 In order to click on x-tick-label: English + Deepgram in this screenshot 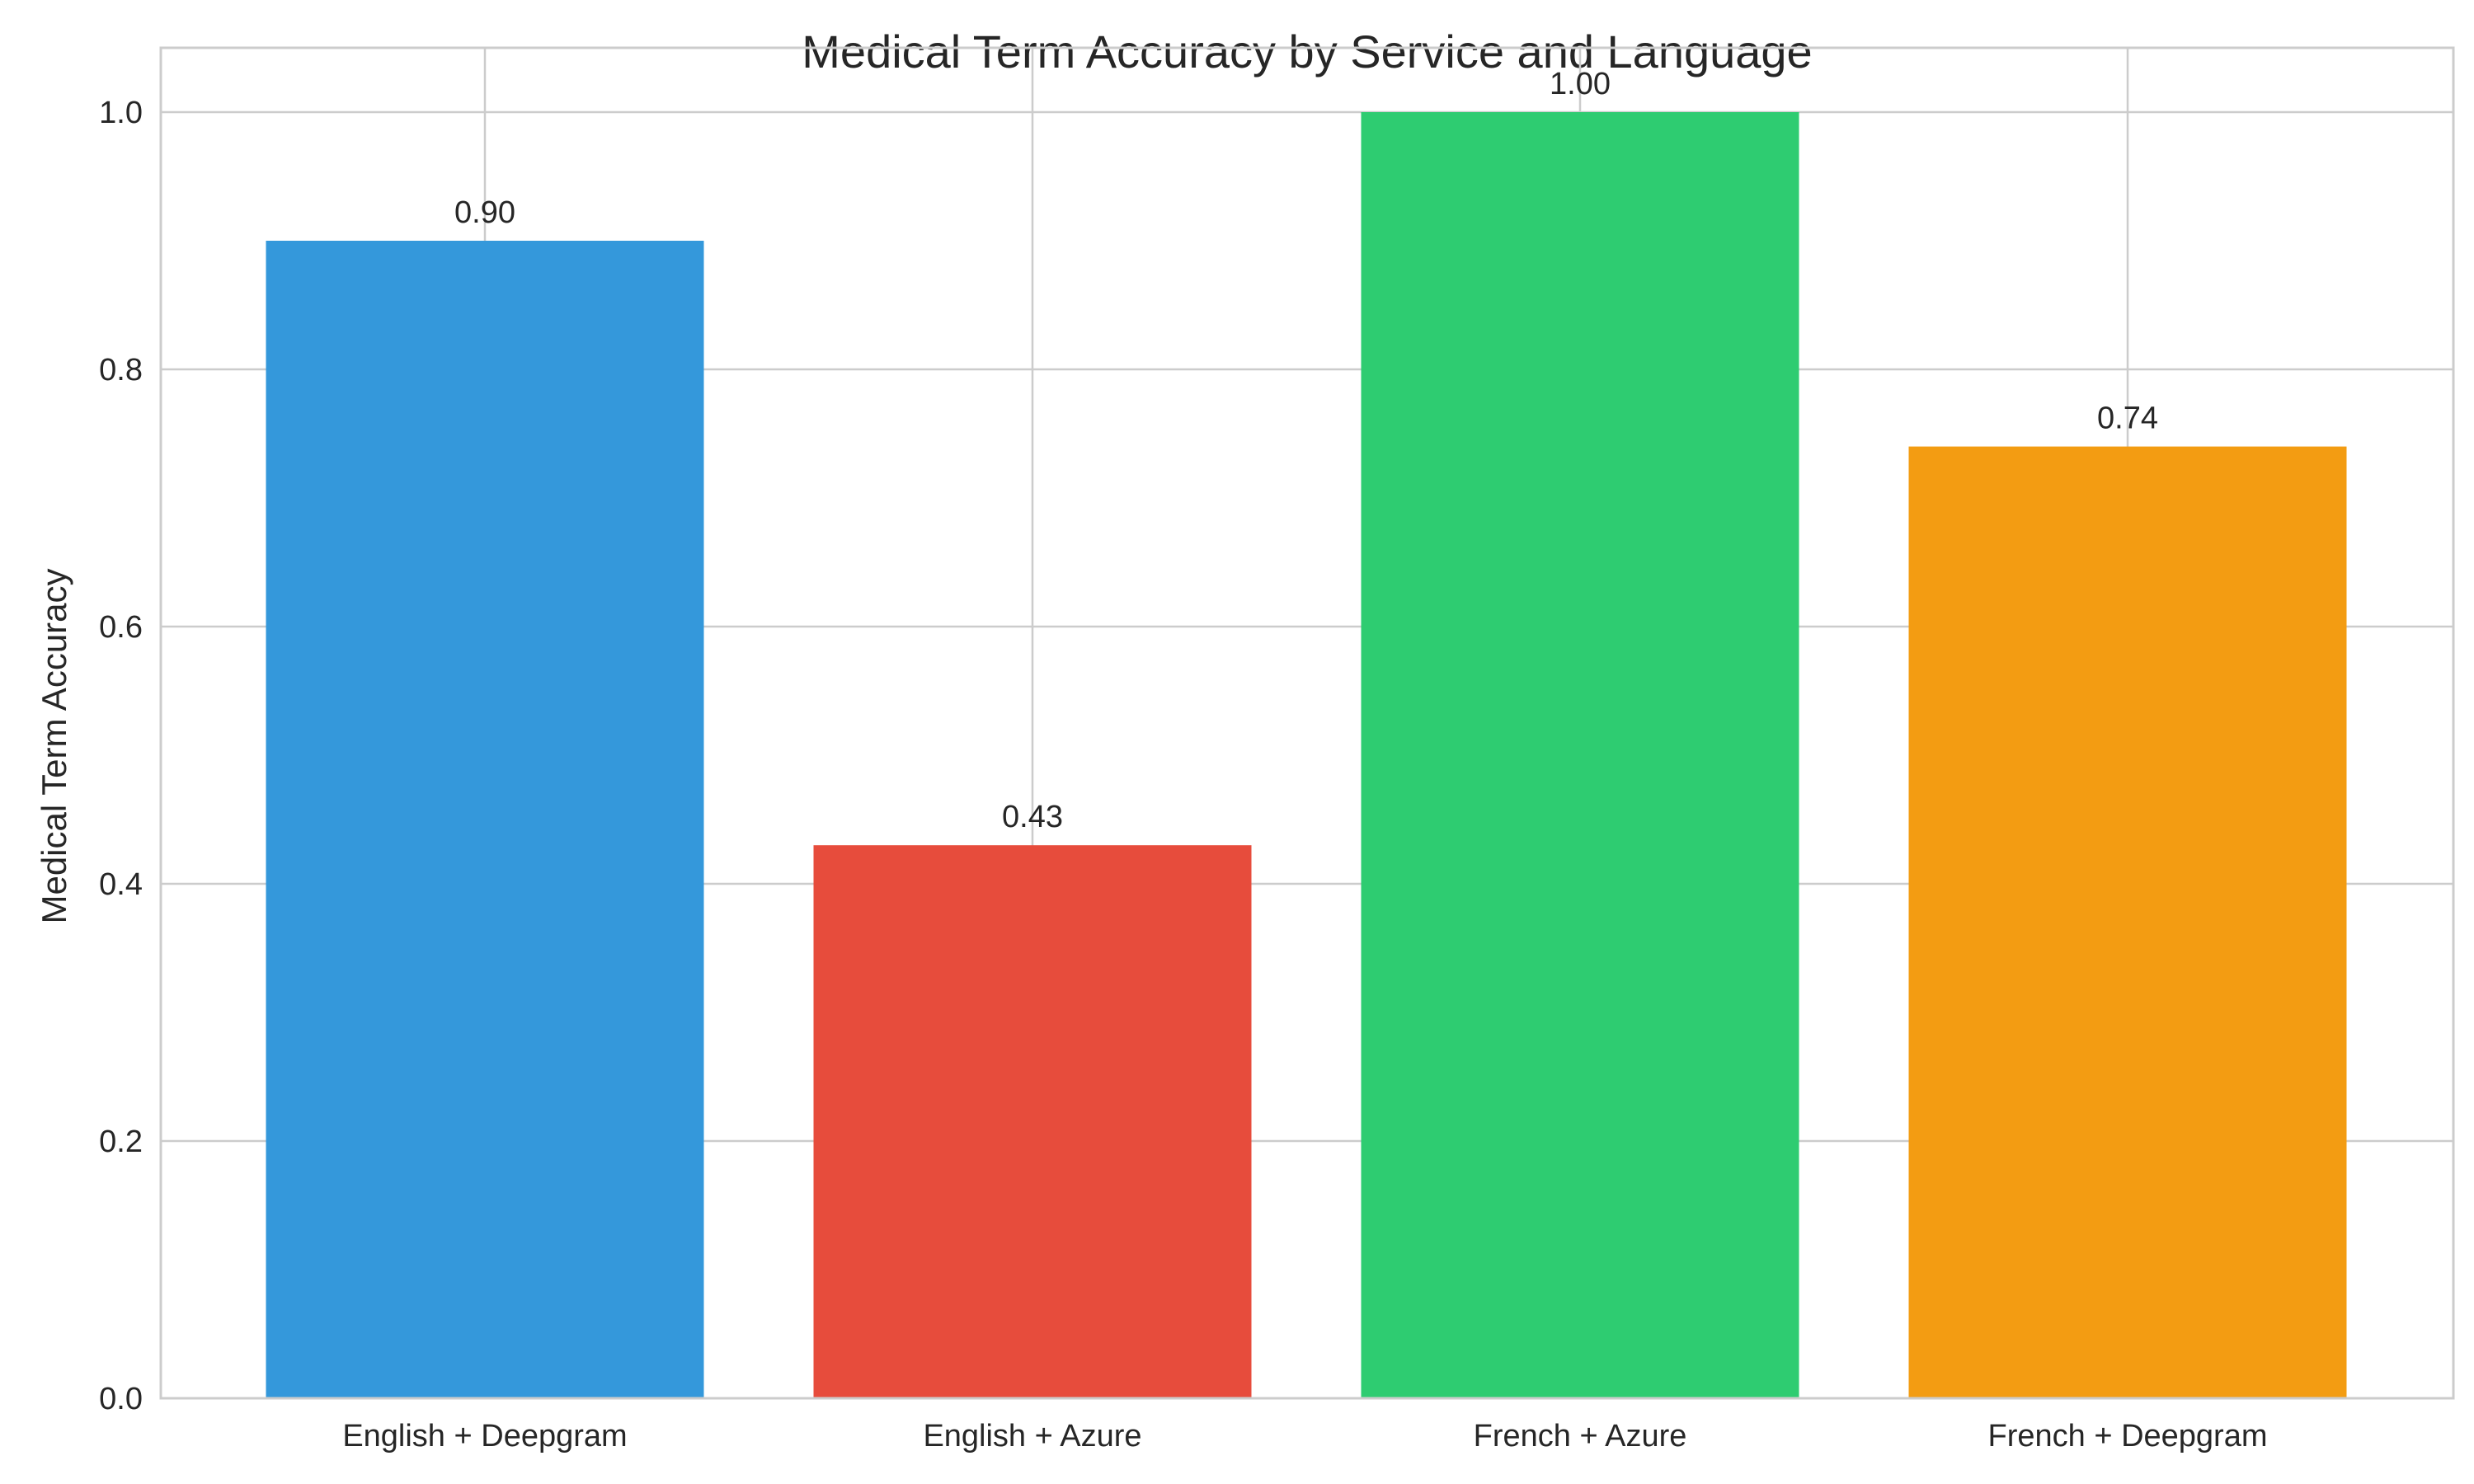, I will do `click(484, 1436)`.